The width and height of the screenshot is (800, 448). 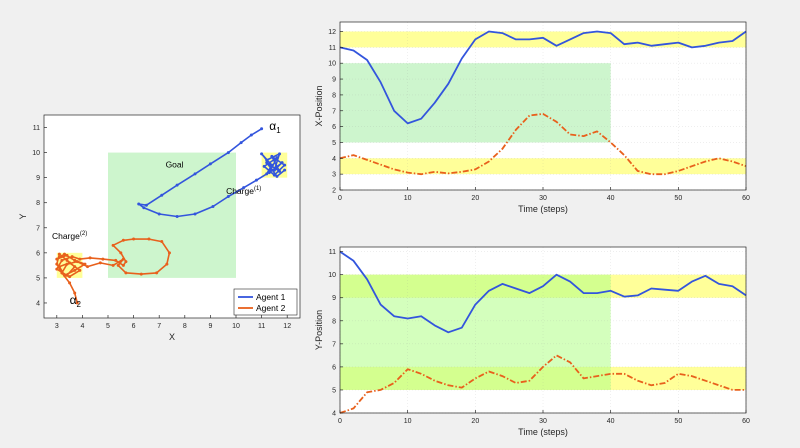 What do you see at coordinates (334, 111) in the screenshot?
I see `x-position-ytick-label: 7` at bounding box center [334, 111].